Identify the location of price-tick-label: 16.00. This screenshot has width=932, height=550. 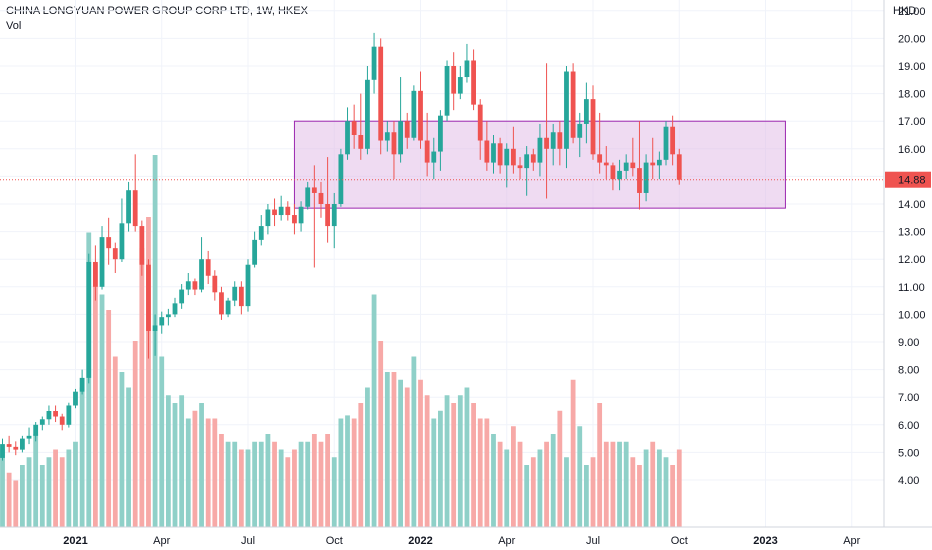
(912, 150).